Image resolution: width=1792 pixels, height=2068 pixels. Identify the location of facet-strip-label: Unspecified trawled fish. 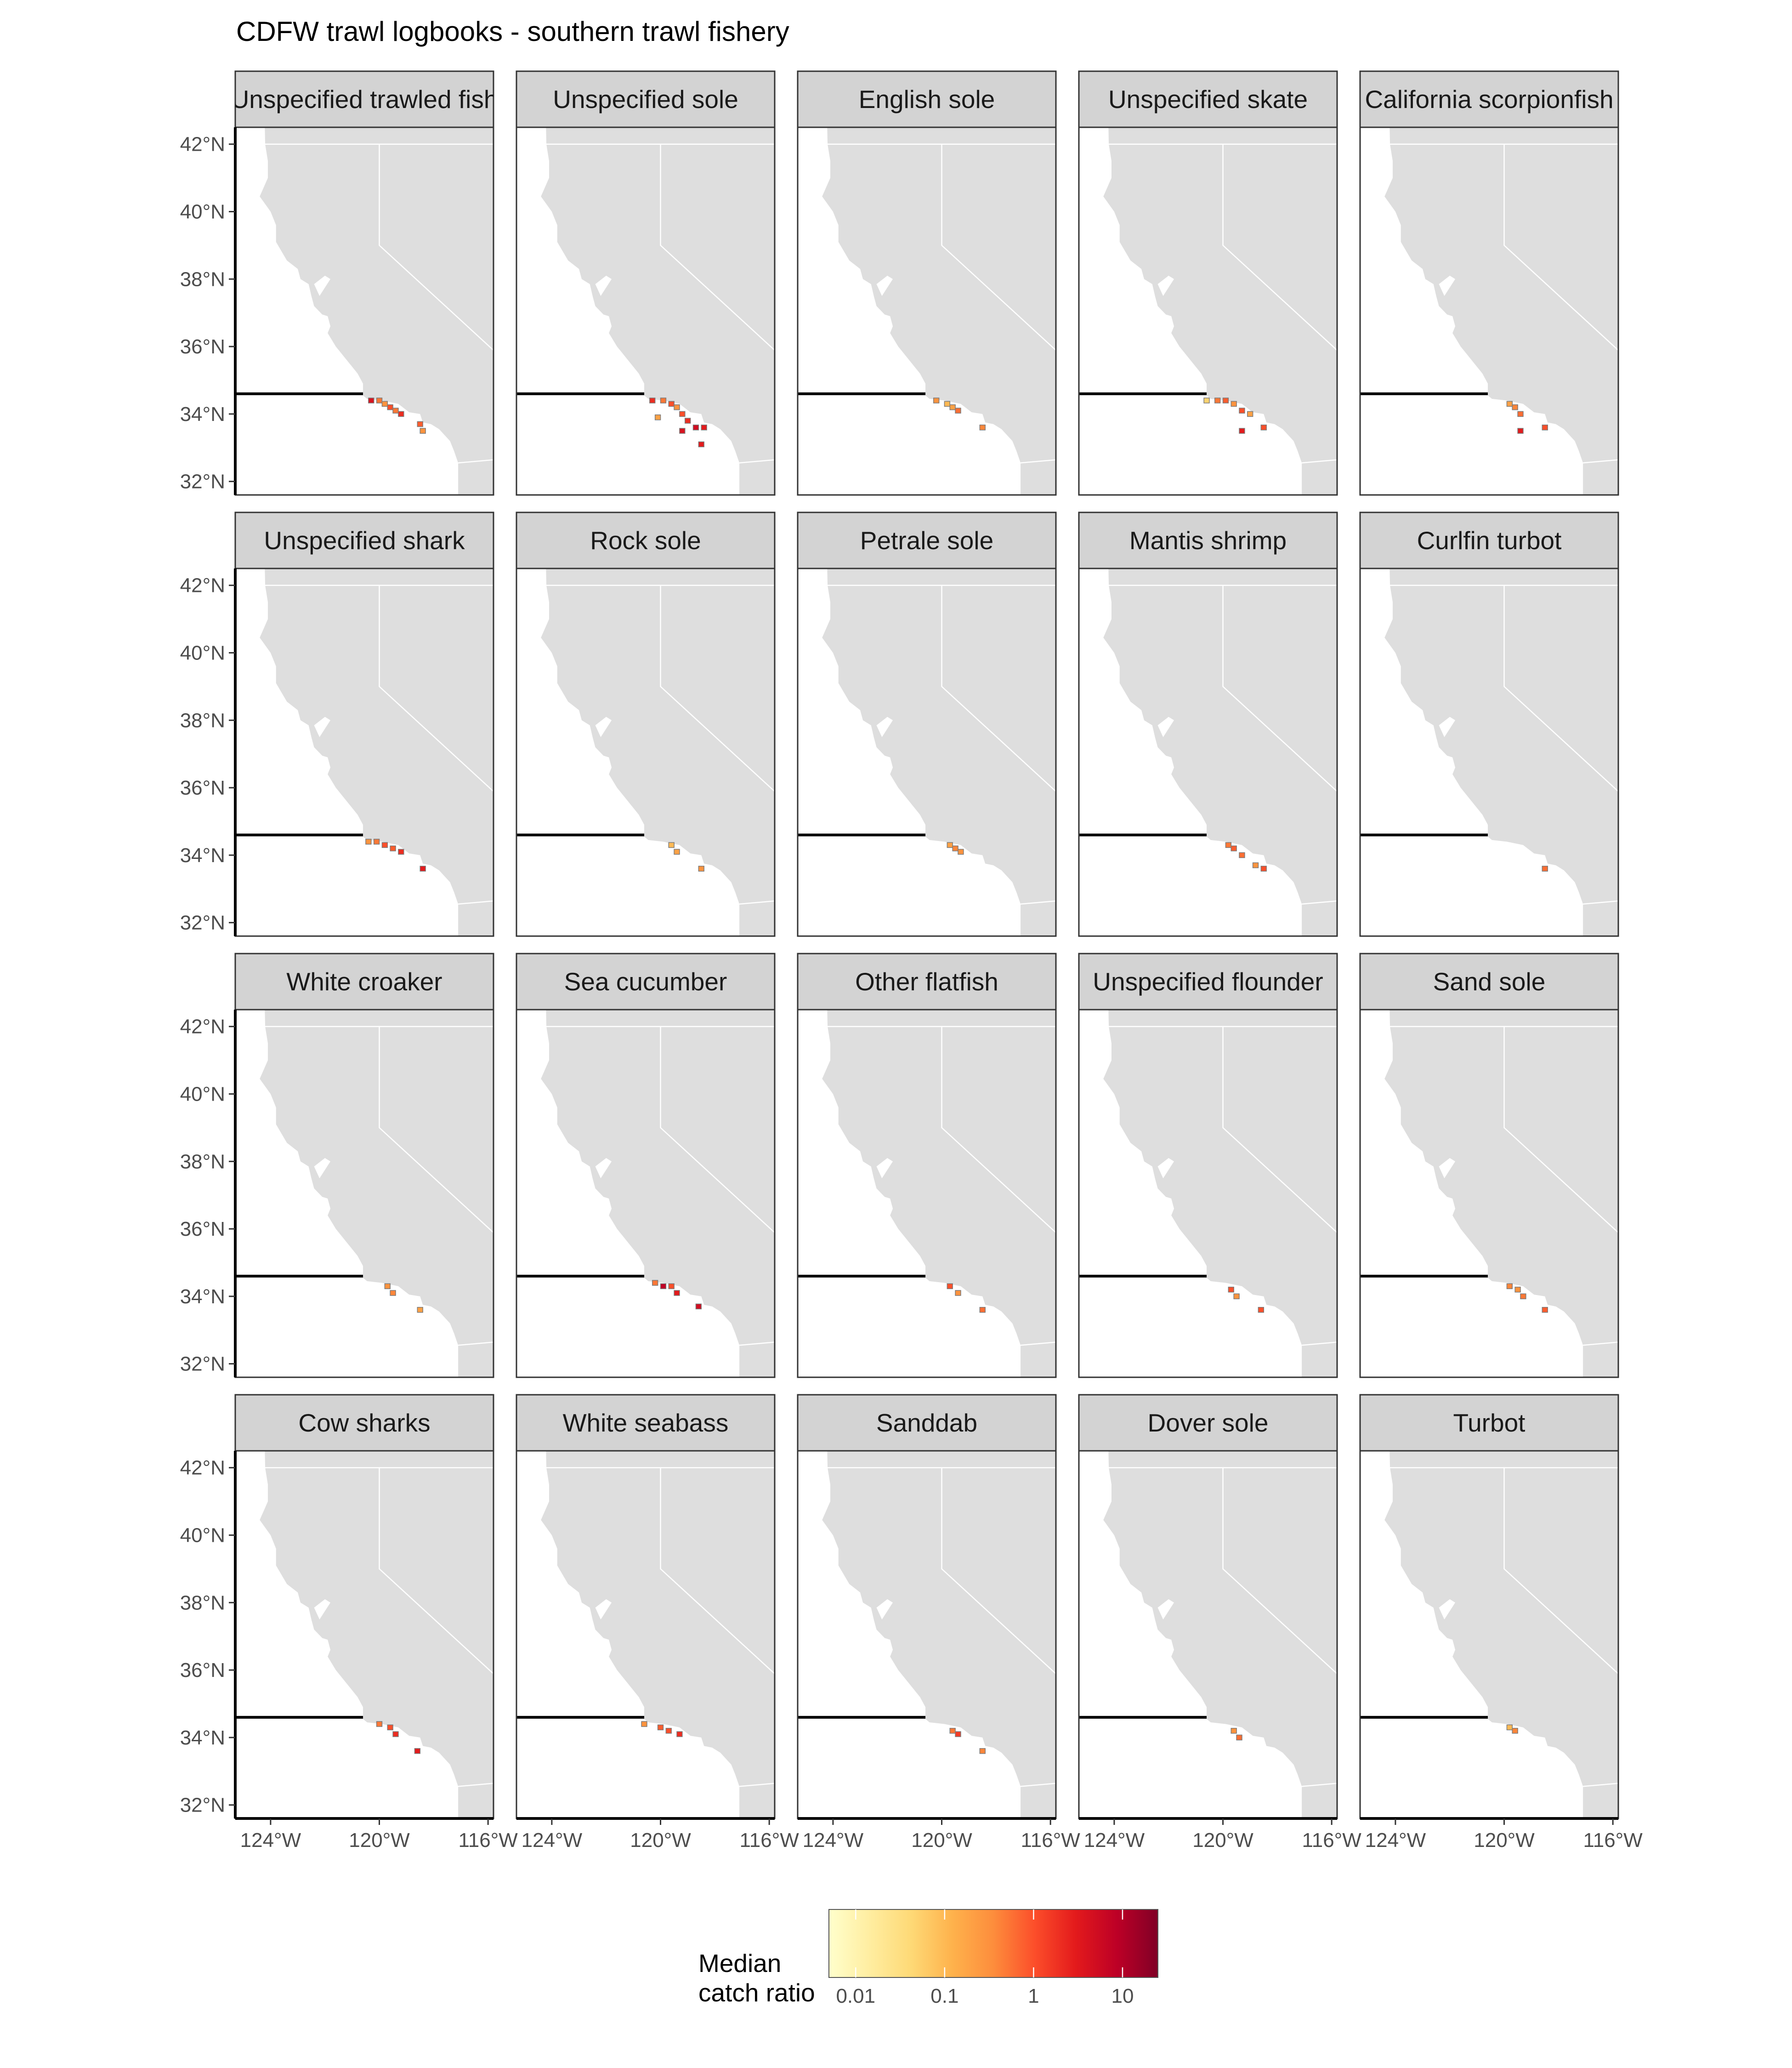
(364, 99).